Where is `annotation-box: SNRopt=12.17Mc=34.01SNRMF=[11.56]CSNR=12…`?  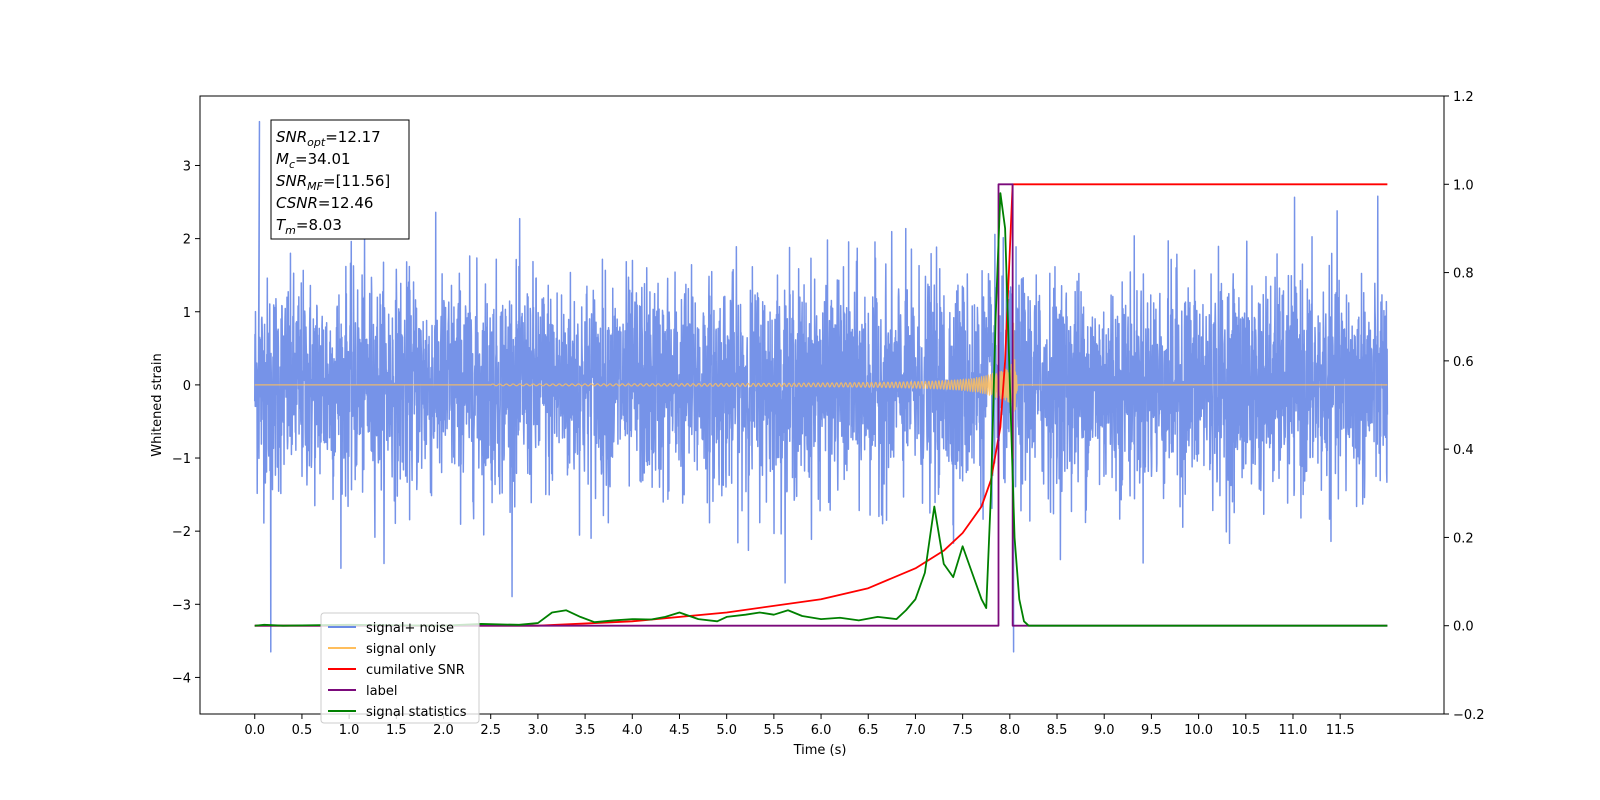 annotation-box: SNRopt=12.17Mc=34.01SNRMF=[11.56]CSNR=12… is located at coordinates (340, 179).